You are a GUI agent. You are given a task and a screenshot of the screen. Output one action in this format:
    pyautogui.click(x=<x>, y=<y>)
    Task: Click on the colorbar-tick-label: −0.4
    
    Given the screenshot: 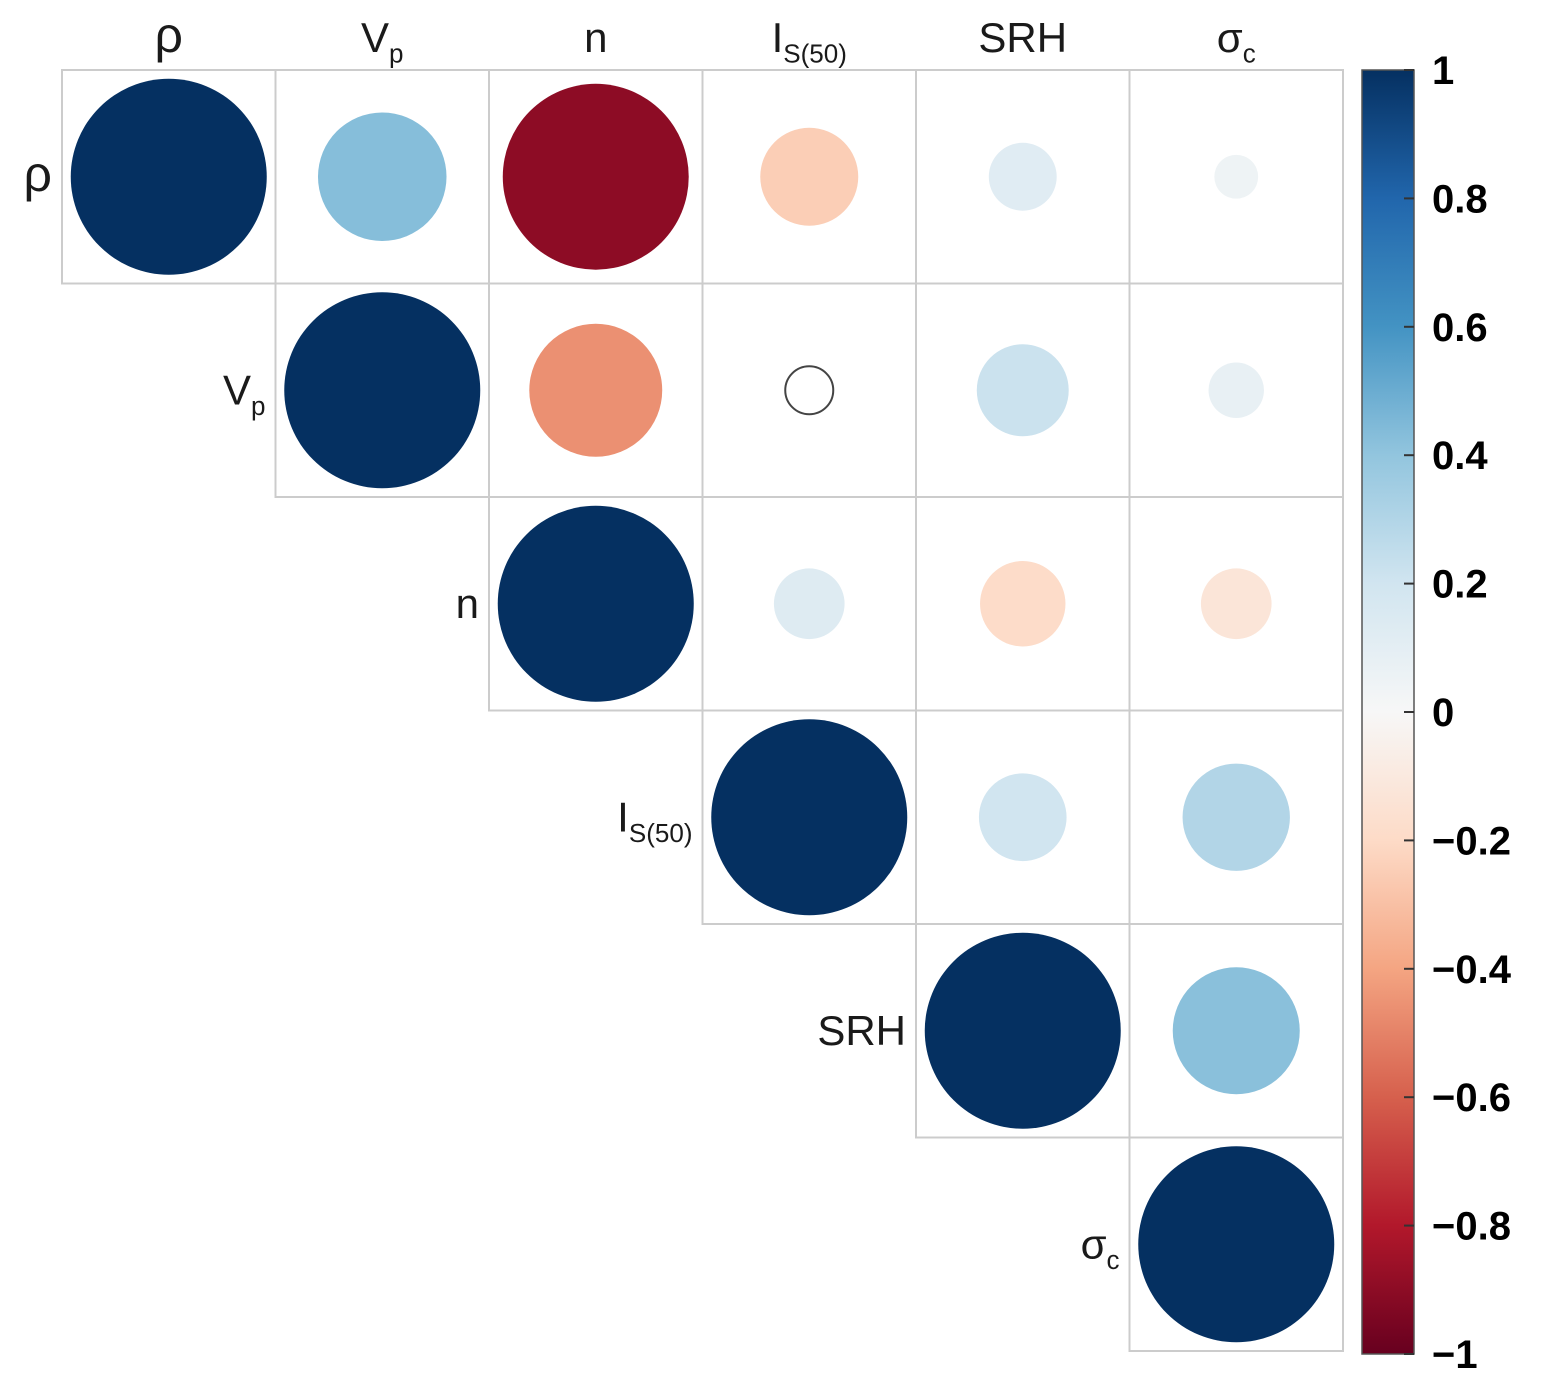 What is the action you would take?
    pyautogui.click(x=1472, y=970)
    